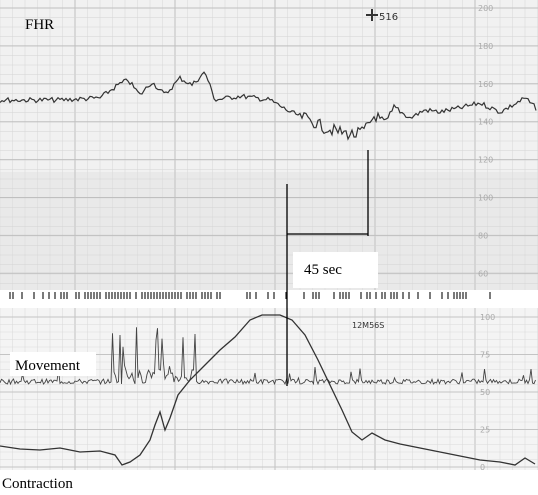 Image resolution: width=538 pixels, height=495 pixels. Describe the element at coordinates (485, 46) in the screenshot. I see `fhr-scale-label: 180` at that location.